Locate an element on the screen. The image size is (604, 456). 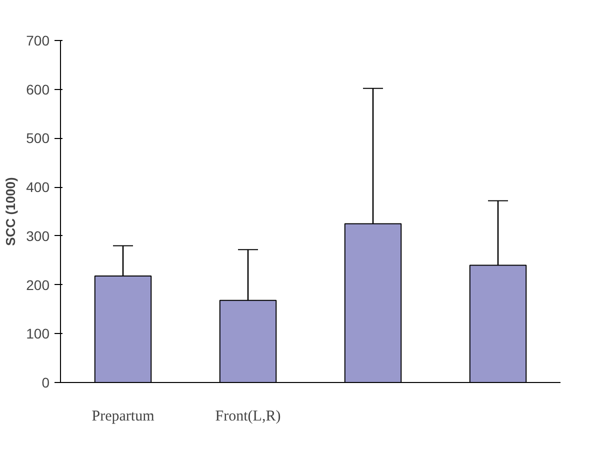
y-tick-label: 300 is located at coordinates (38, 236).